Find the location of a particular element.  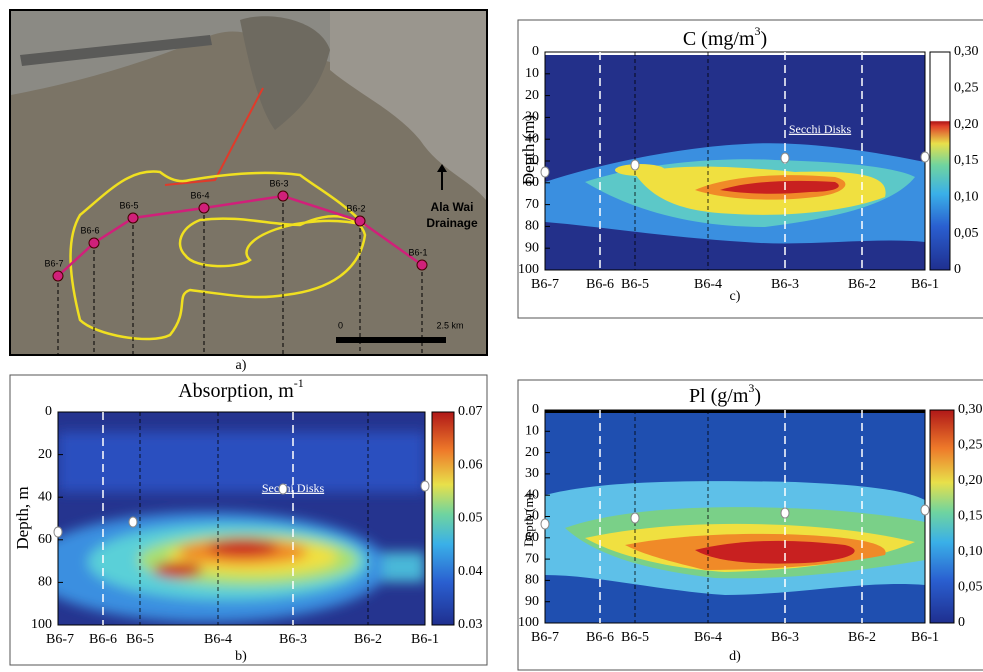

title-text: Pl (g/m is located at coordinates (719, 396).